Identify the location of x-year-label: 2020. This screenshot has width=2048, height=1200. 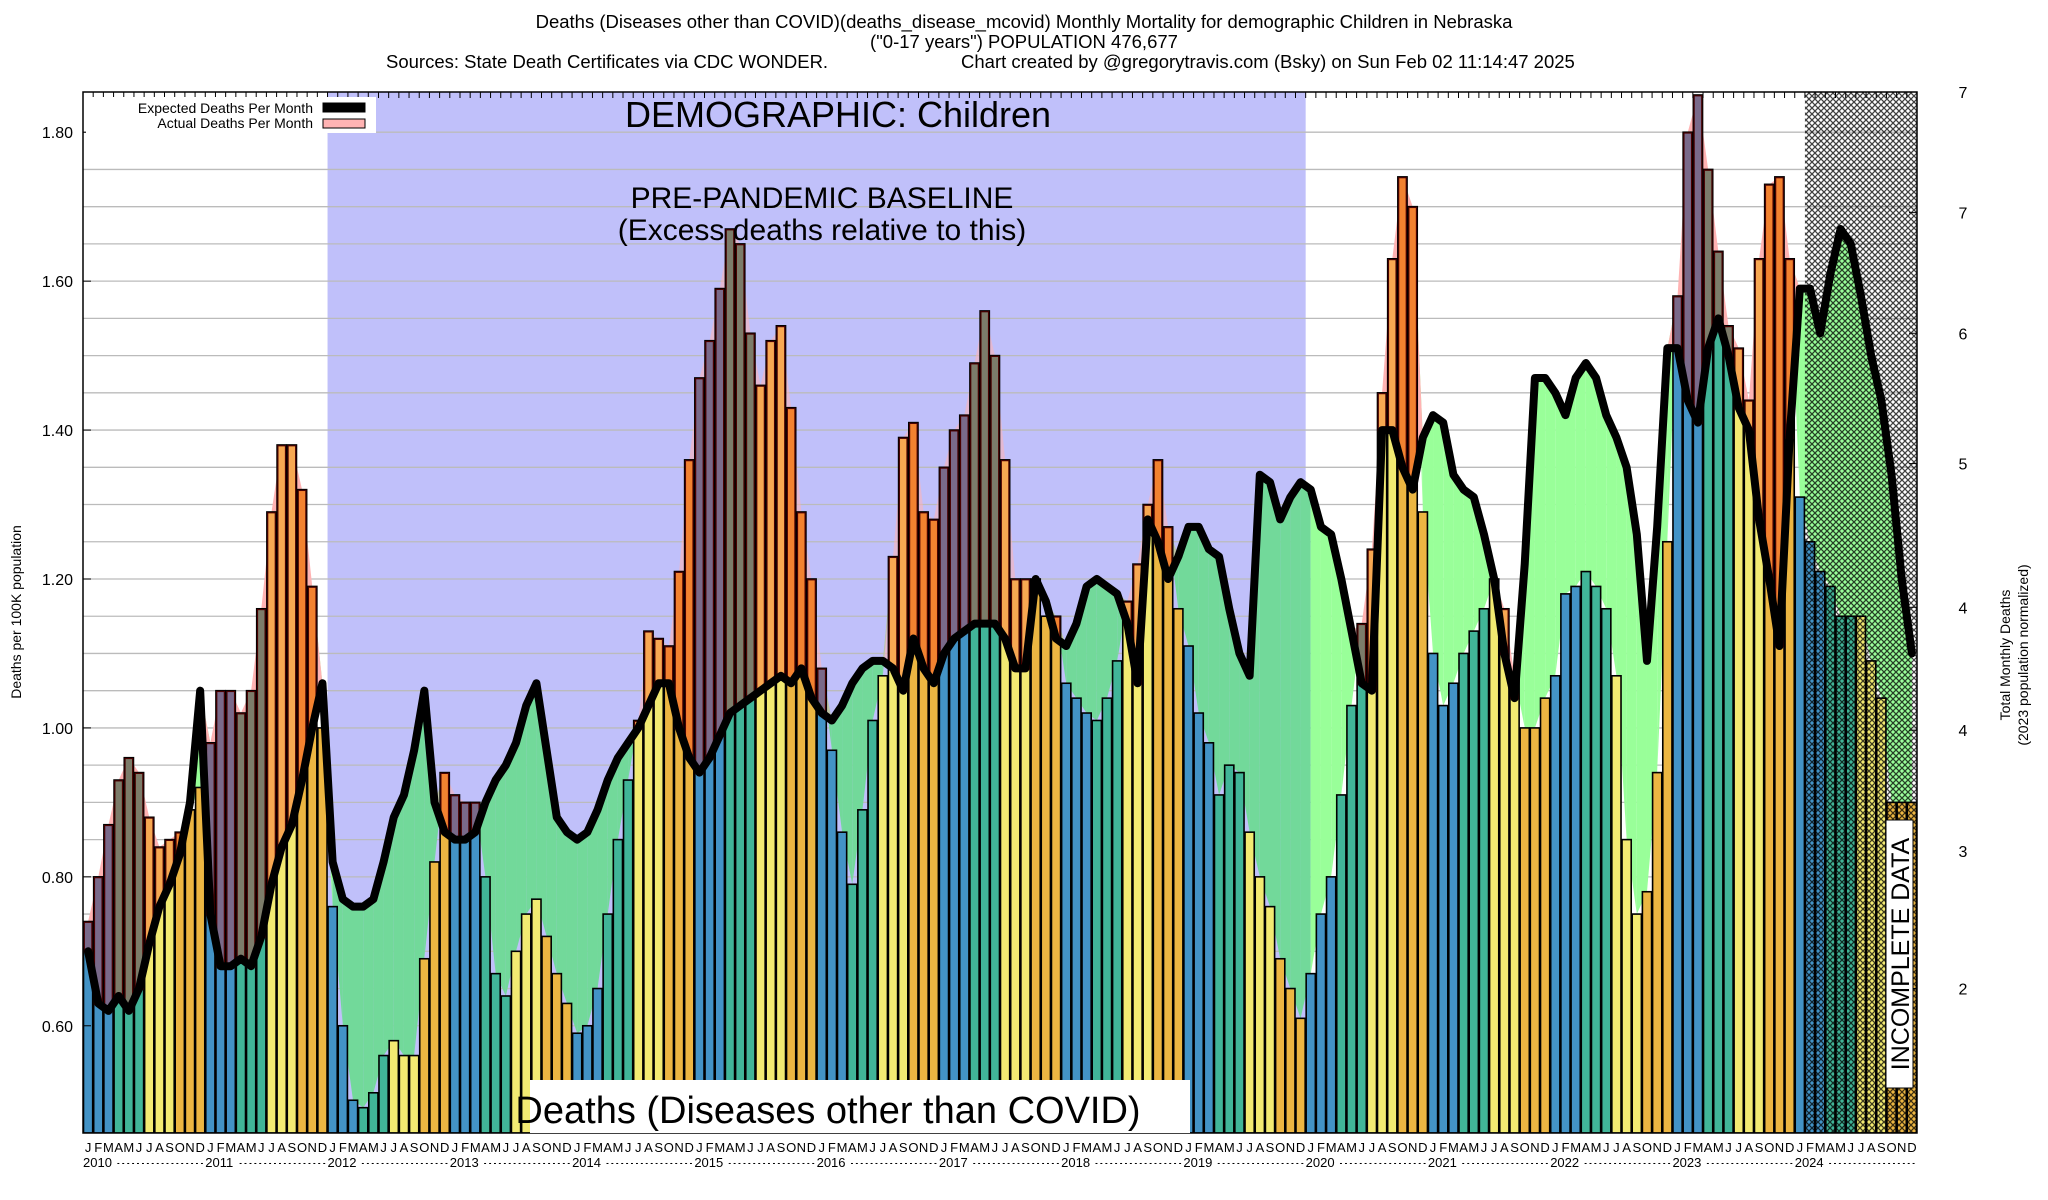
(1320, 1162).